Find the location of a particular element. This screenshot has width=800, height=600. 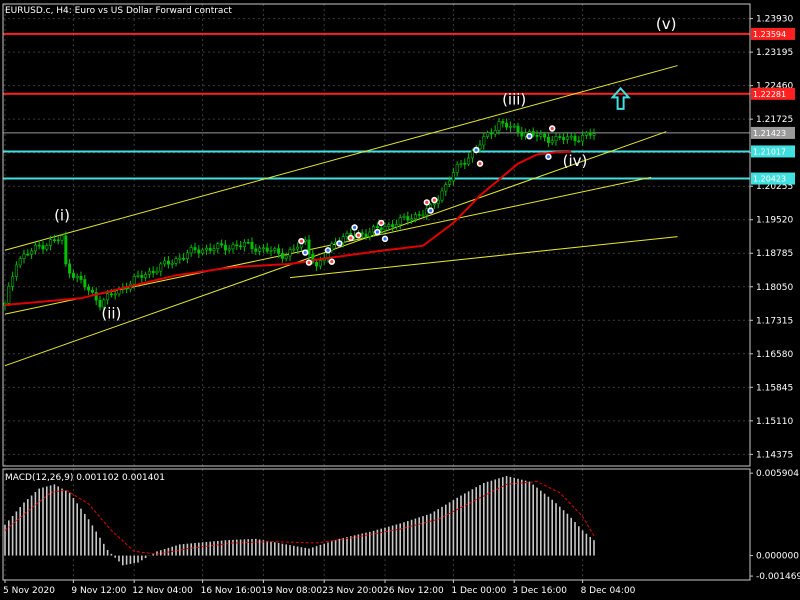

time-tick-9: 8 Dec 04:00 is located at coordinates (608, 591).